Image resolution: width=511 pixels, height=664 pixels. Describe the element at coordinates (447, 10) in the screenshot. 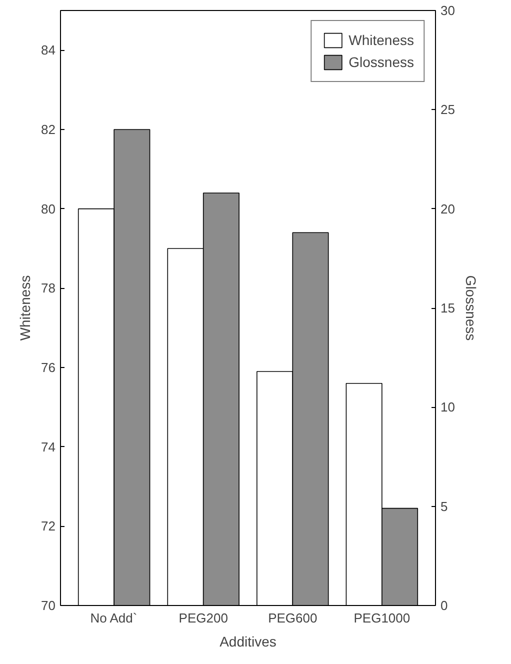

I see `y2-tick-label: 30` at that location.